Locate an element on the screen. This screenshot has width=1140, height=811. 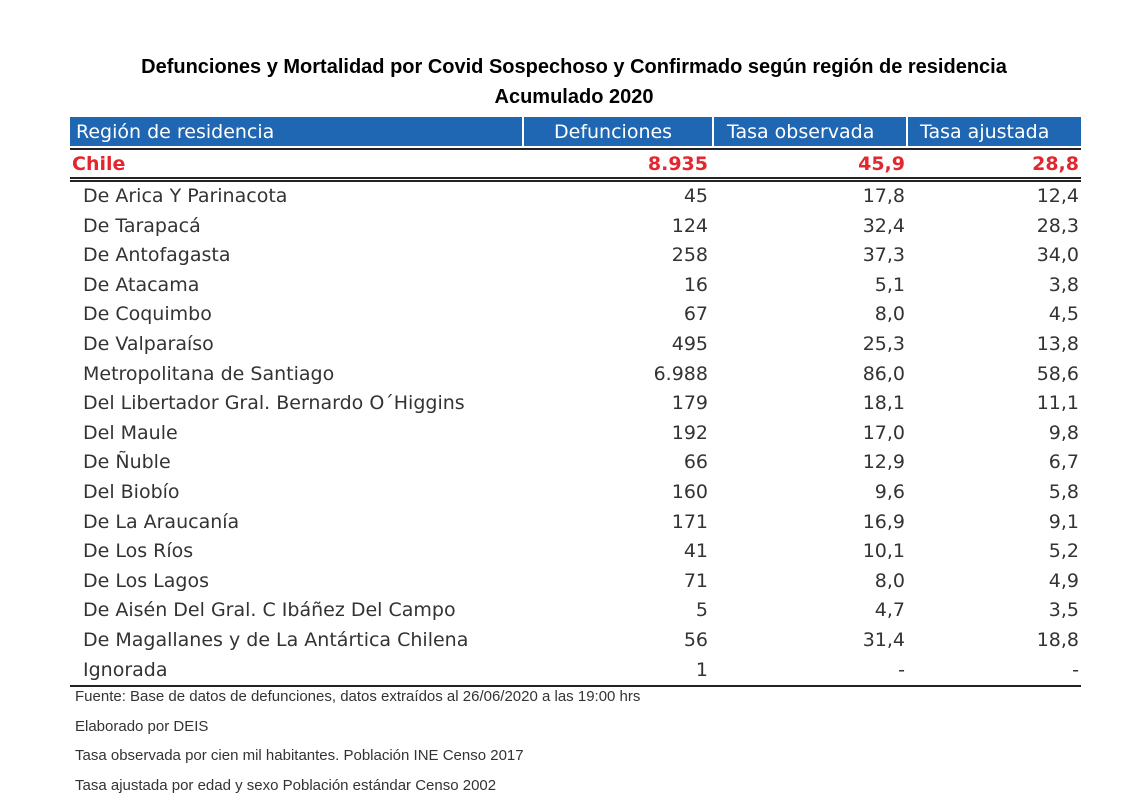
table-row: De Antofagasta 258 37,3 34,0 is located at coordinates (575, 256).